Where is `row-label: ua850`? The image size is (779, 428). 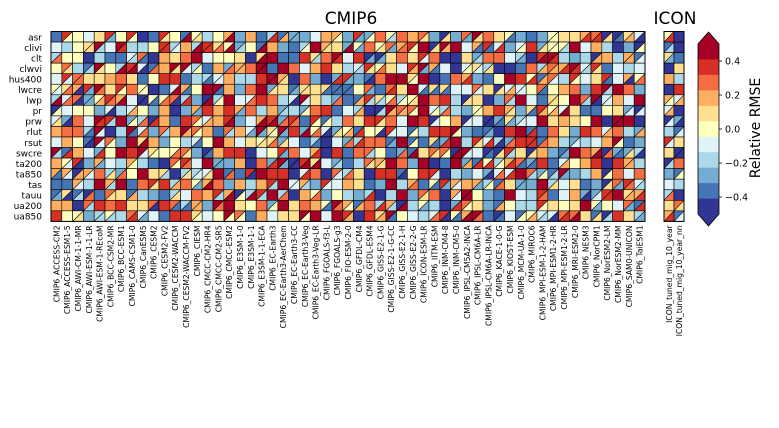 row-label: ua850 is located at coordinates (28, 218).